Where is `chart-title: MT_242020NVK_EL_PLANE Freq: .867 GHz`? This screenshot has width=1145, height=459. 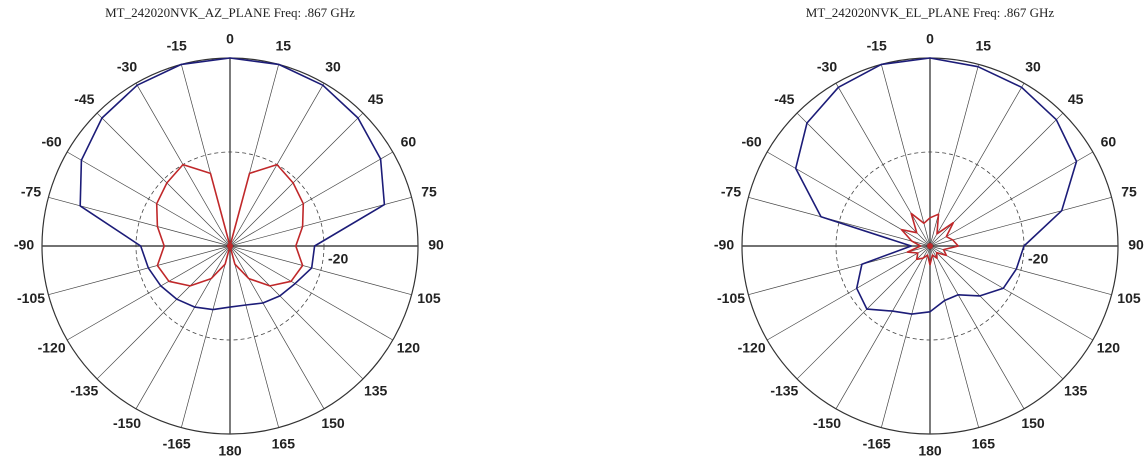 chart-title: MT_242020NVK_EL_PLANE Freq: .867 GHz is located at coordinates (930, 12).